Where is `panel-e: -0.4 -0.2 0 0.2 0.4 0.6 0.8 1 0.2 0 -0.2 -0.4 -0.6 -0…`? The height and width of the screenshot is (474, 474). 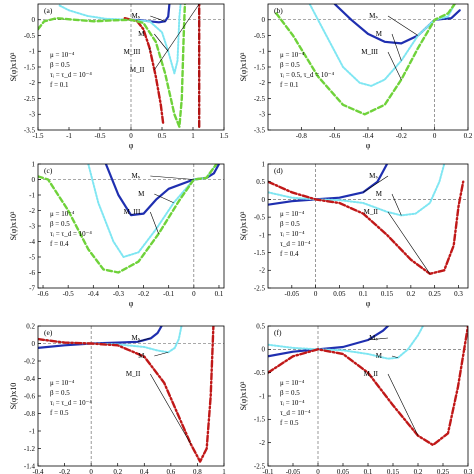 panel-e: -0.4 -0.2 0 0.2 0.4 0.6 0.8 1 0.2 0 -0.2 -0.4 -0.6 -0… is located at coordinates (117, 398).